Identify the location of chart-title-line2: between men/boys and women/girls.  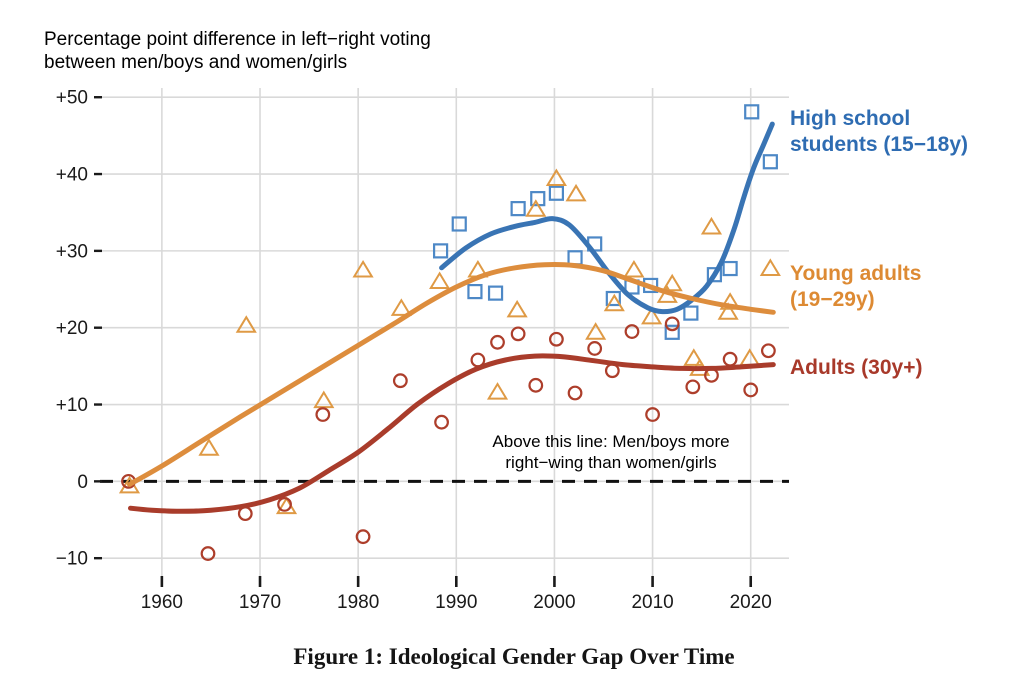
(196, 62).